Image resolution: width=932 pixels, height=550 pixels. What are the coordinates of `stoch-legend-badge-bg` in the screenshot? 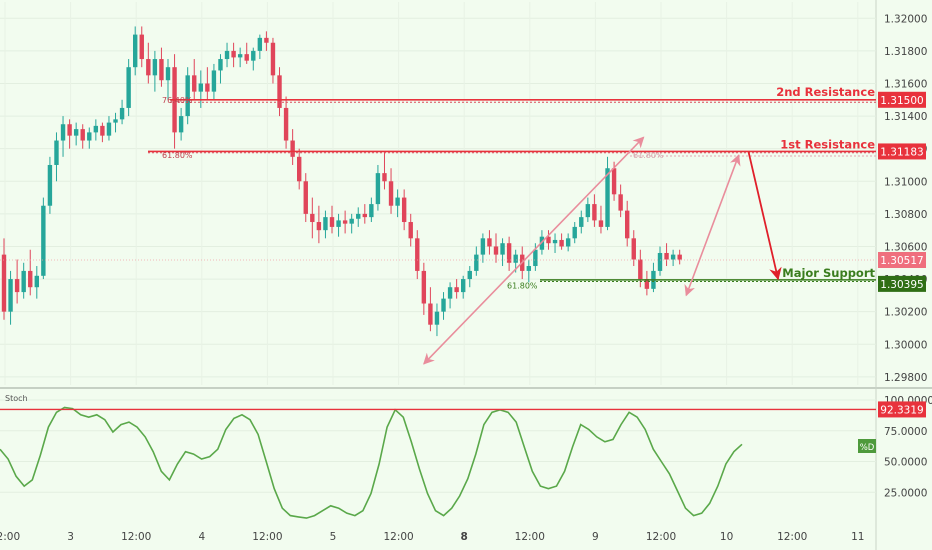 It's located at (867, 446).